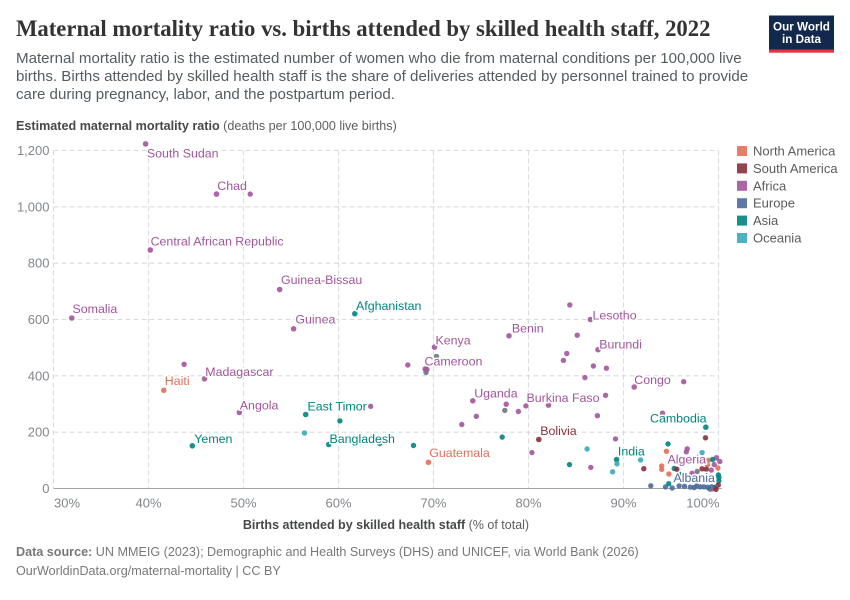  What do you see at coordinates (177, 381) in the screenshot?
I see `svg-text: Haiti` at bounding box center [177, 381].